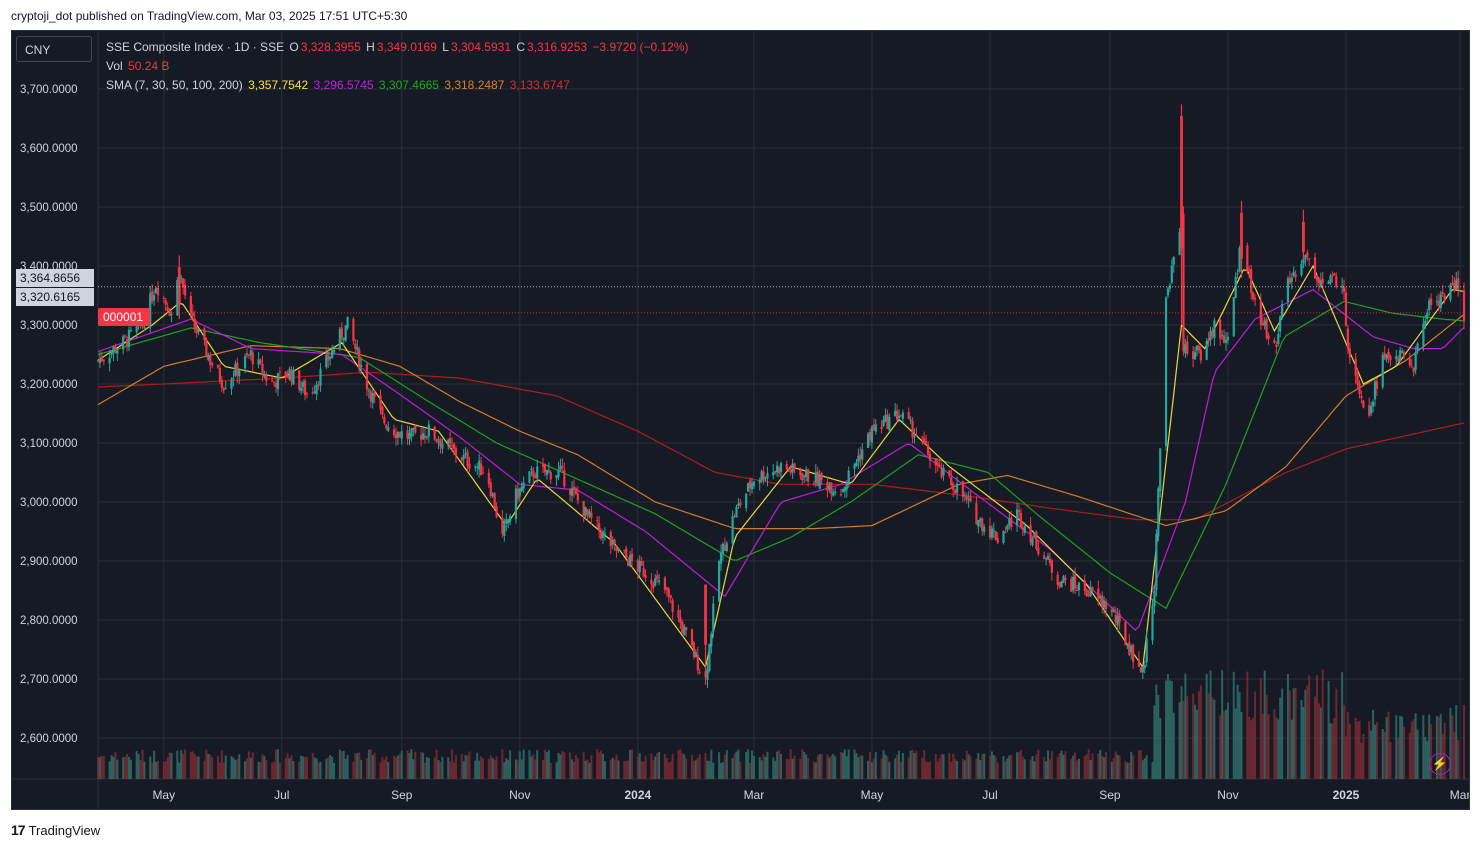  Describe the element at coordinates (810, 795) in the screenshot. I see `x-axis-labels: May Jul Sep Nov 2024 Mar May Jul Sep Nov 2025 Mar` at that location.